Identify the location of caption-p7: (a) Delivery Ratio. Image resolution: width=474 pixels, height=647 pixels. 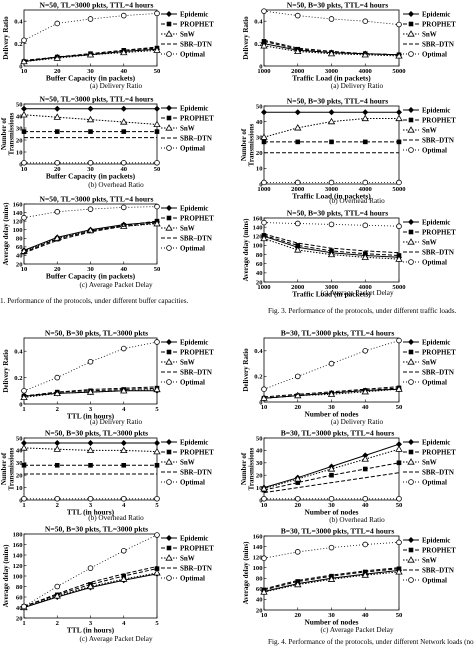
(116, 422).